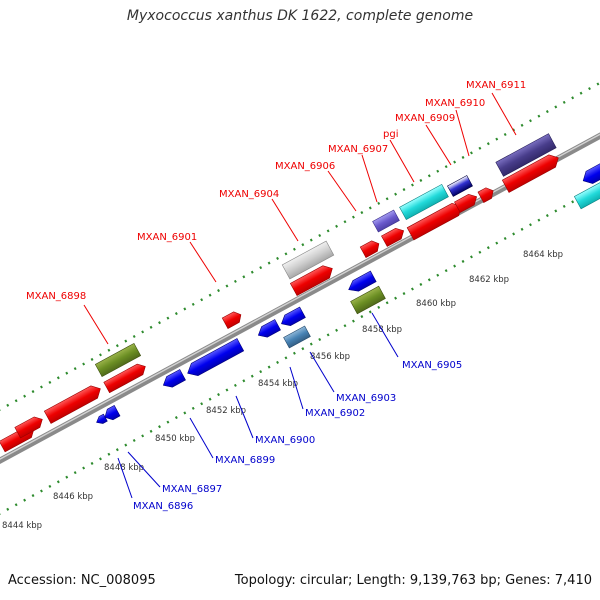 Image resolution: width=600 pixels, height=600 pixels. I want to click on gene-label: MXAN_6902, so click(335, 413).